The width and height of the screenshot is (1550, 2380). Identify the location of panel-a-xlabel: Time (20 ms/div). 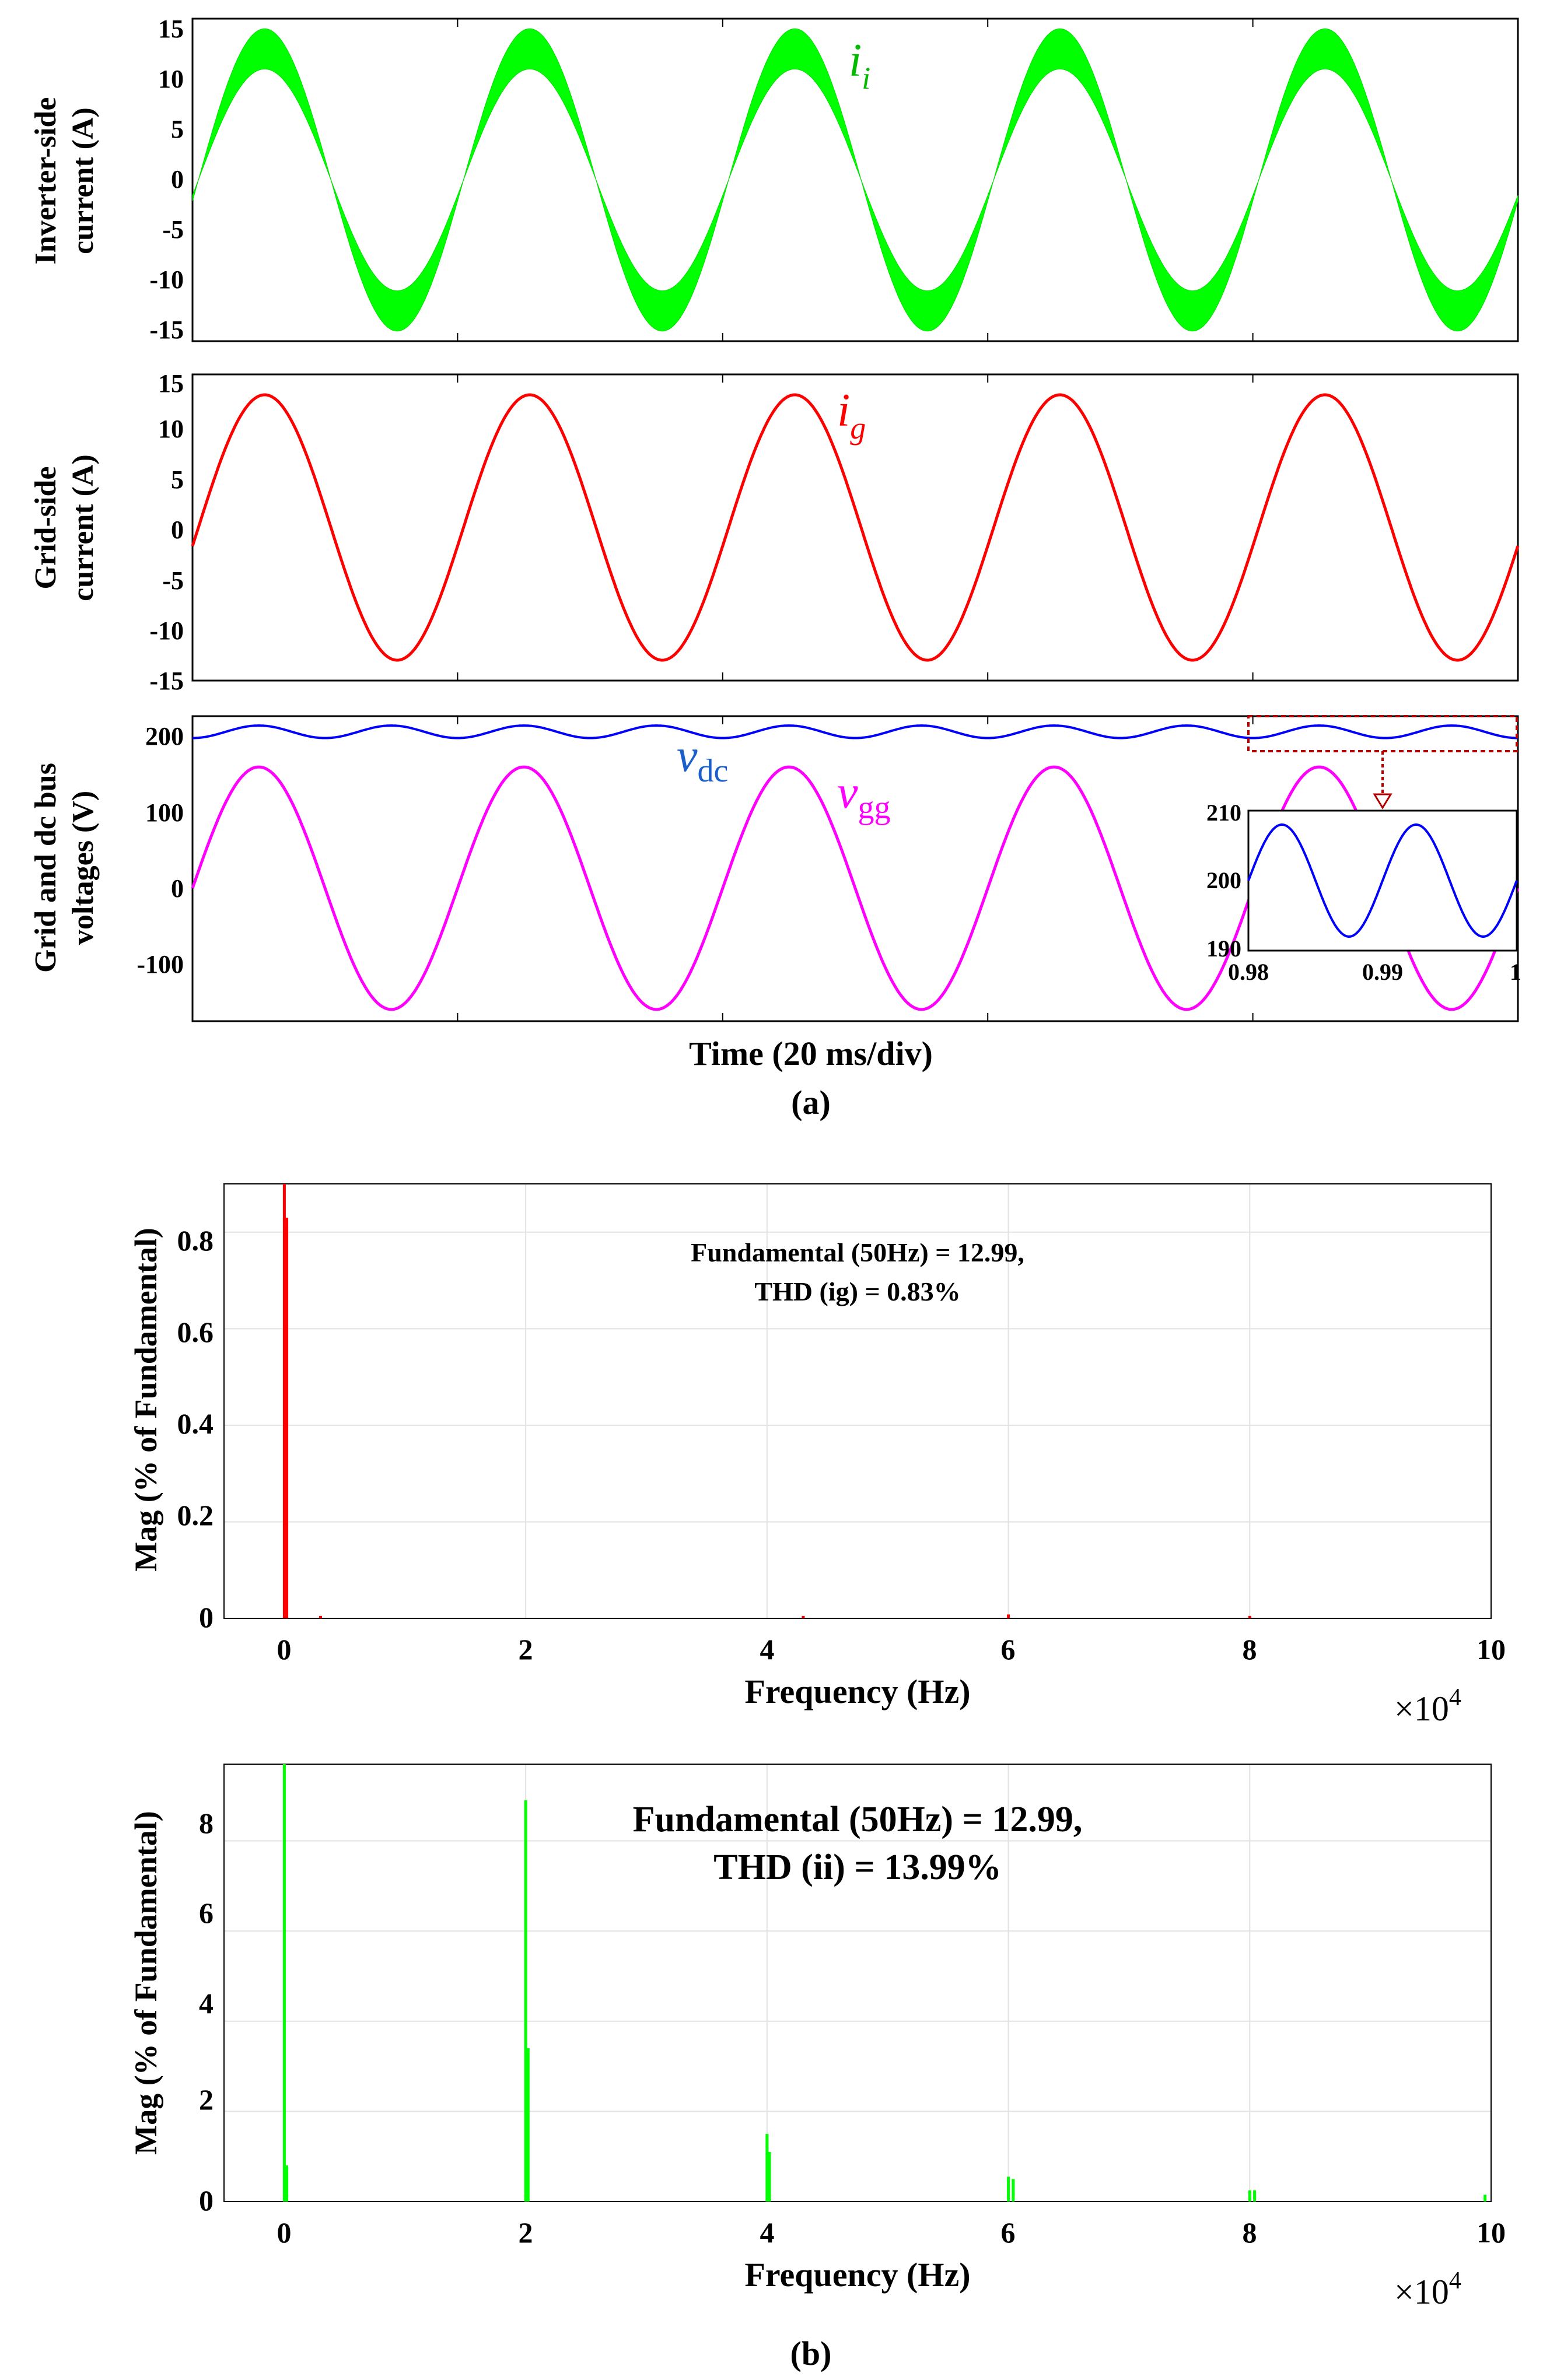
(811, 1053).